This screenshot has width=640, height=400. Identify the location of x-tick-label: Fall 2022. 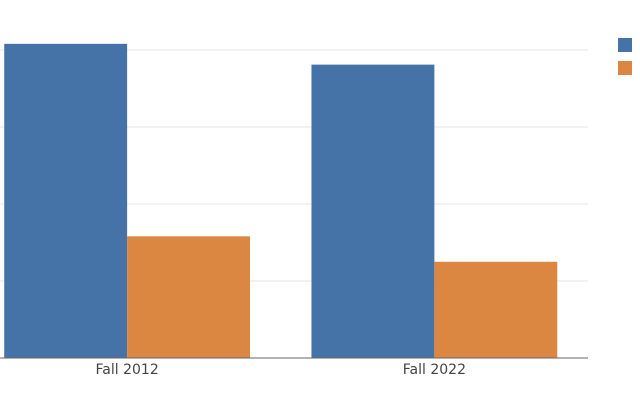
(434, 370).